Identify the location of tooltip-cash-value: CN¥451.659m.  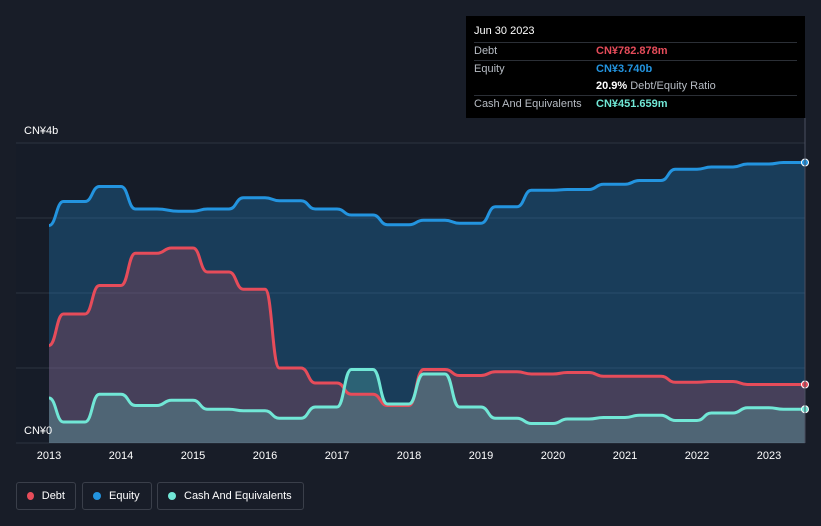
(632, 104).